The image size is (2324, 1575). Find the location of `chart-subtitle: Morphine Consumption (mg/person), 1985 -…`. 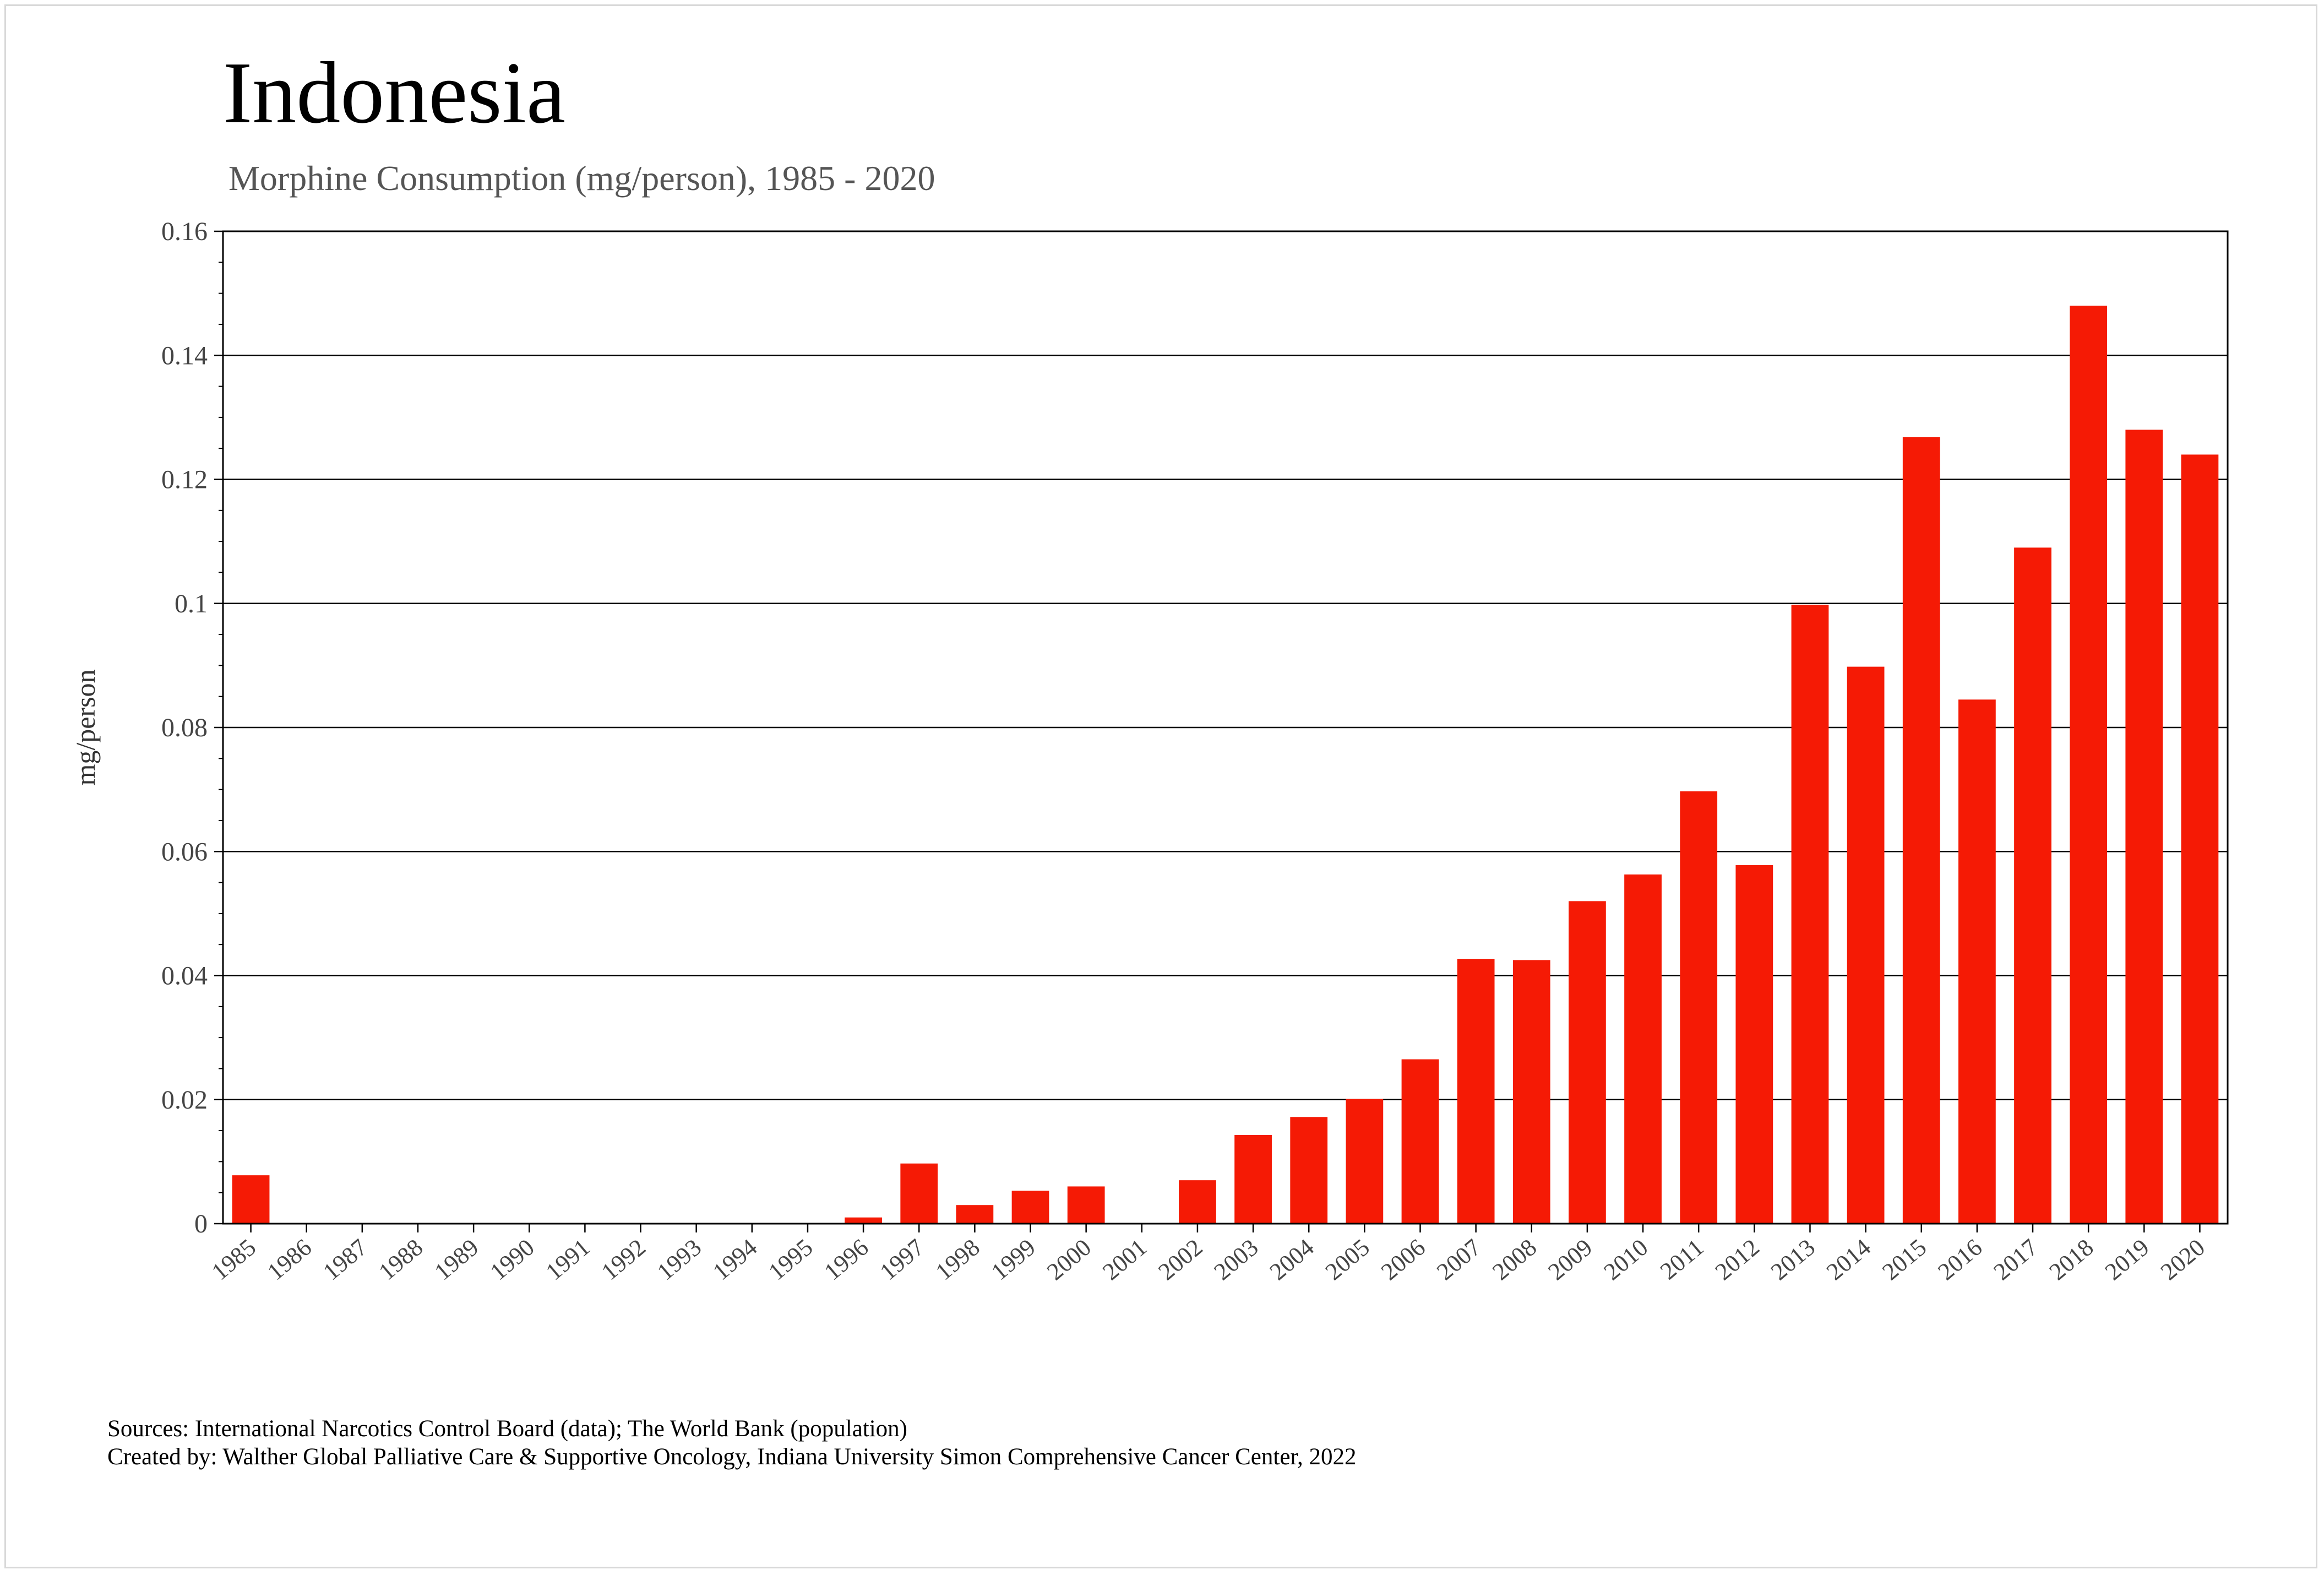

chart-subtitle: Morphine Consumption (mg/person), 1985 -… is located at coordinates (581, 178).